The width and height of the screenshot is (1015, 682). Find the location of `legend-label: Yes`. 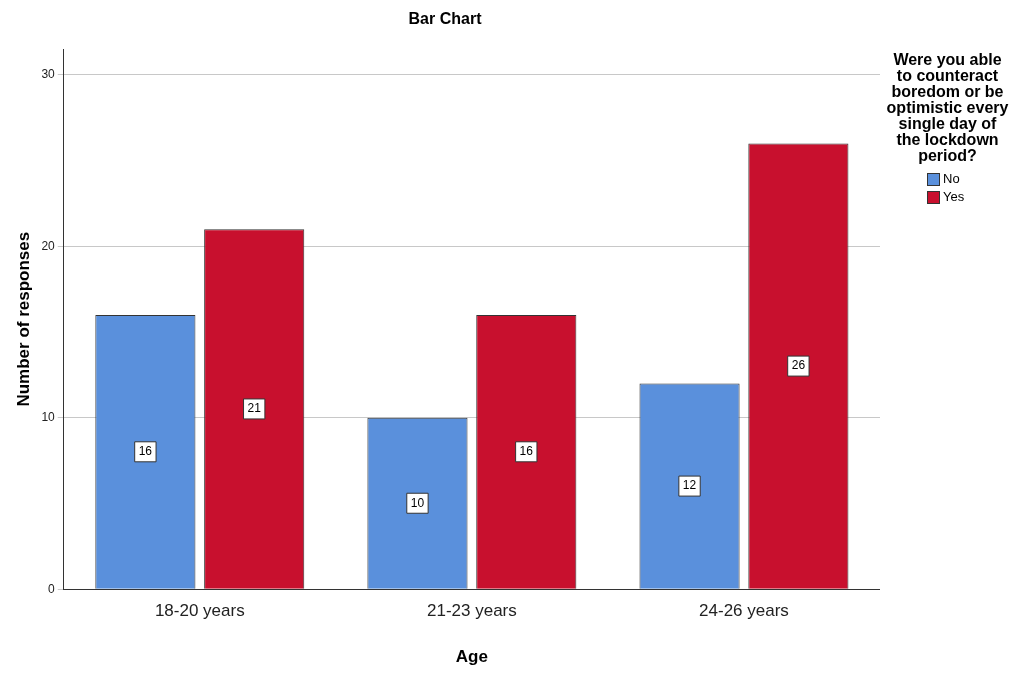

legend-label: Yes is located at coordinates (954, 197).